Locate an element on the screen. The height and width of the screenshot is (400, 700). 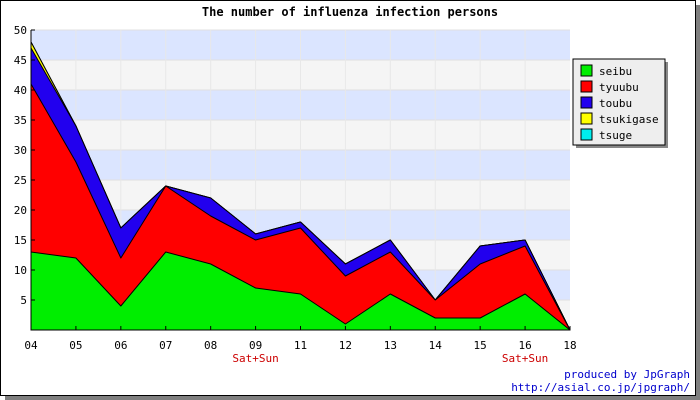
y-tick-label: 45 is located at coordinates (20, 60).